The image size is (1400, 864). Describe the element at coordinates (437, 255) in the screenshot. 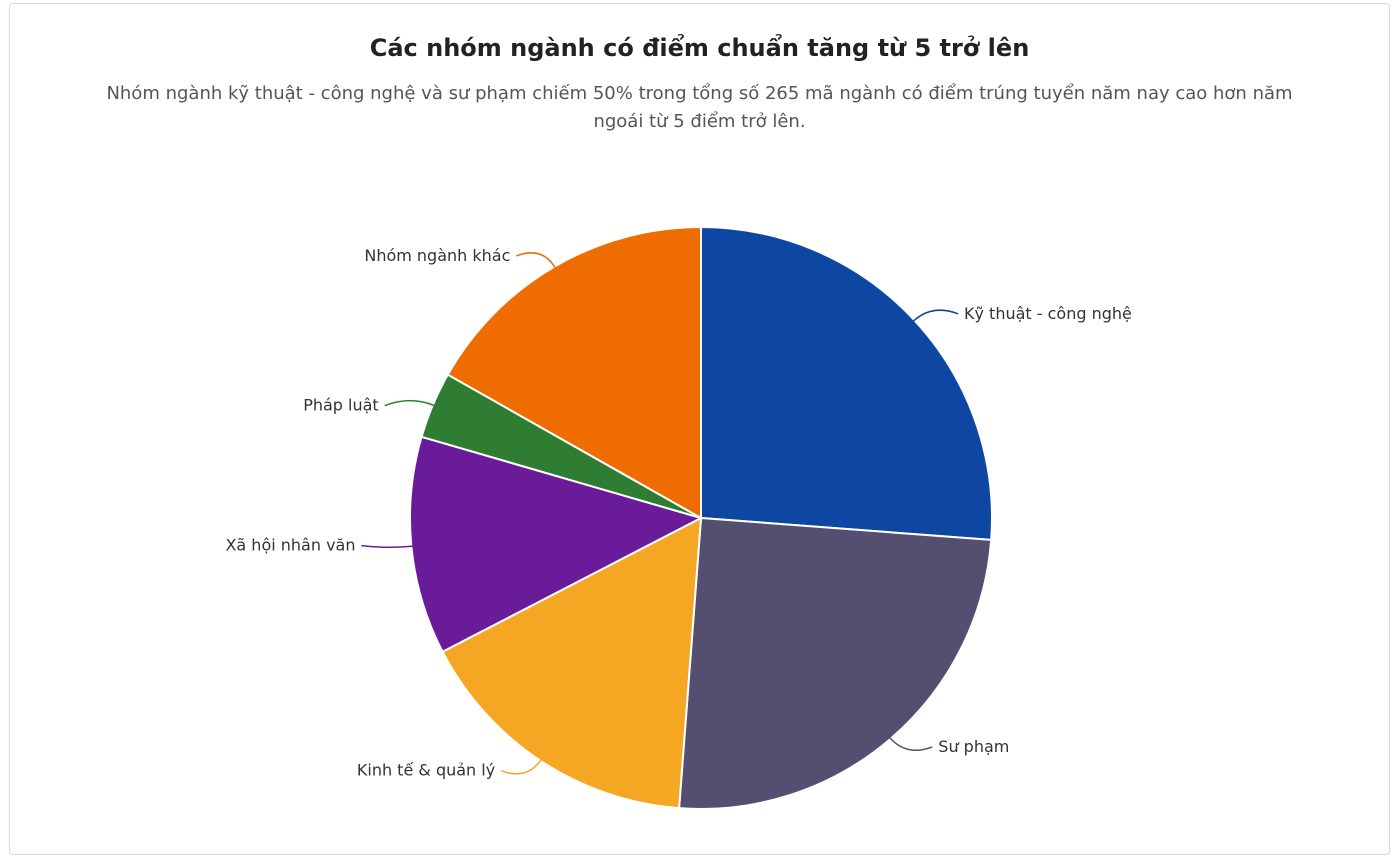

I see `pie-label-nhom-nganh-khac: Nhóm ngành khác` at that location.